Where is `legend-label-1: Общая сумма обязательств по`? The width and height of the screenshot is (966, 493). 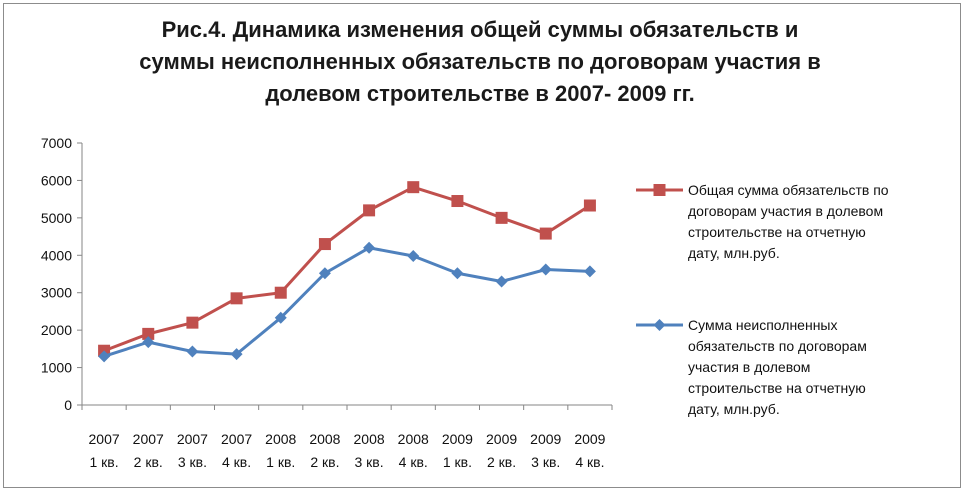
legend-label-1: Общая сумма обязательств по is located at coordinates (788, 190).